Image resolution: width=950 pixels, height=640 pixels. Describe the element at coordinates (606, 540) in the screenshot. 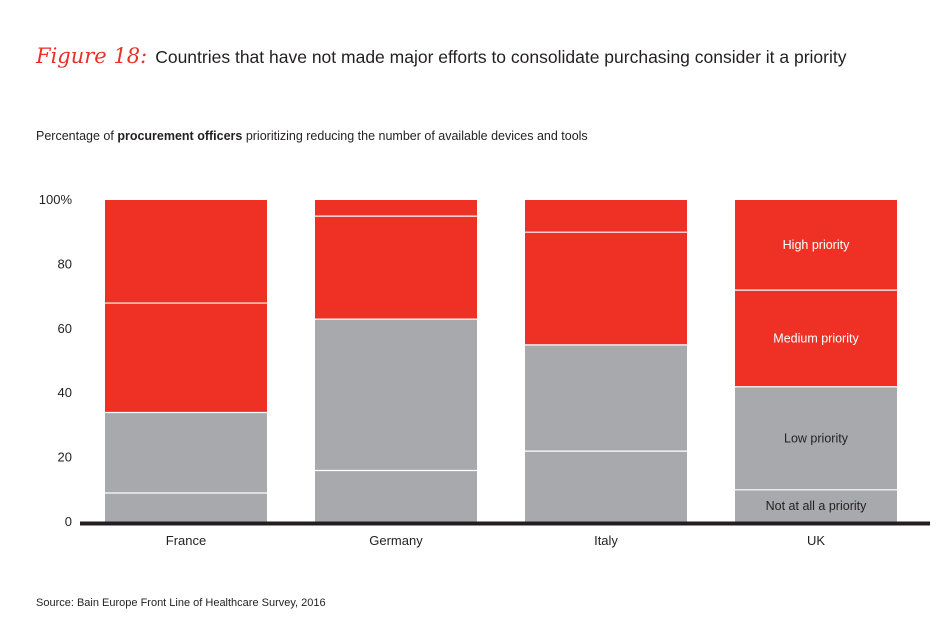

I see `x-category-label: Italy` at that location.